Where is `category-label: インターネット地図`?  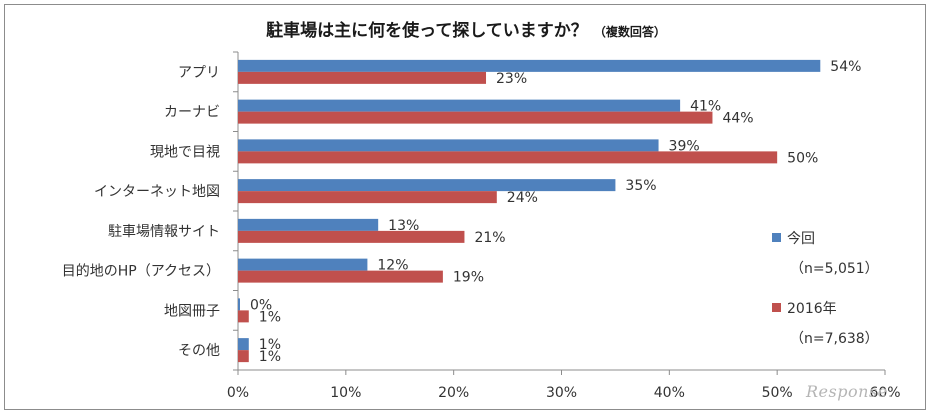
category-label: インターネット地図 is located at coordinates (157, 192).